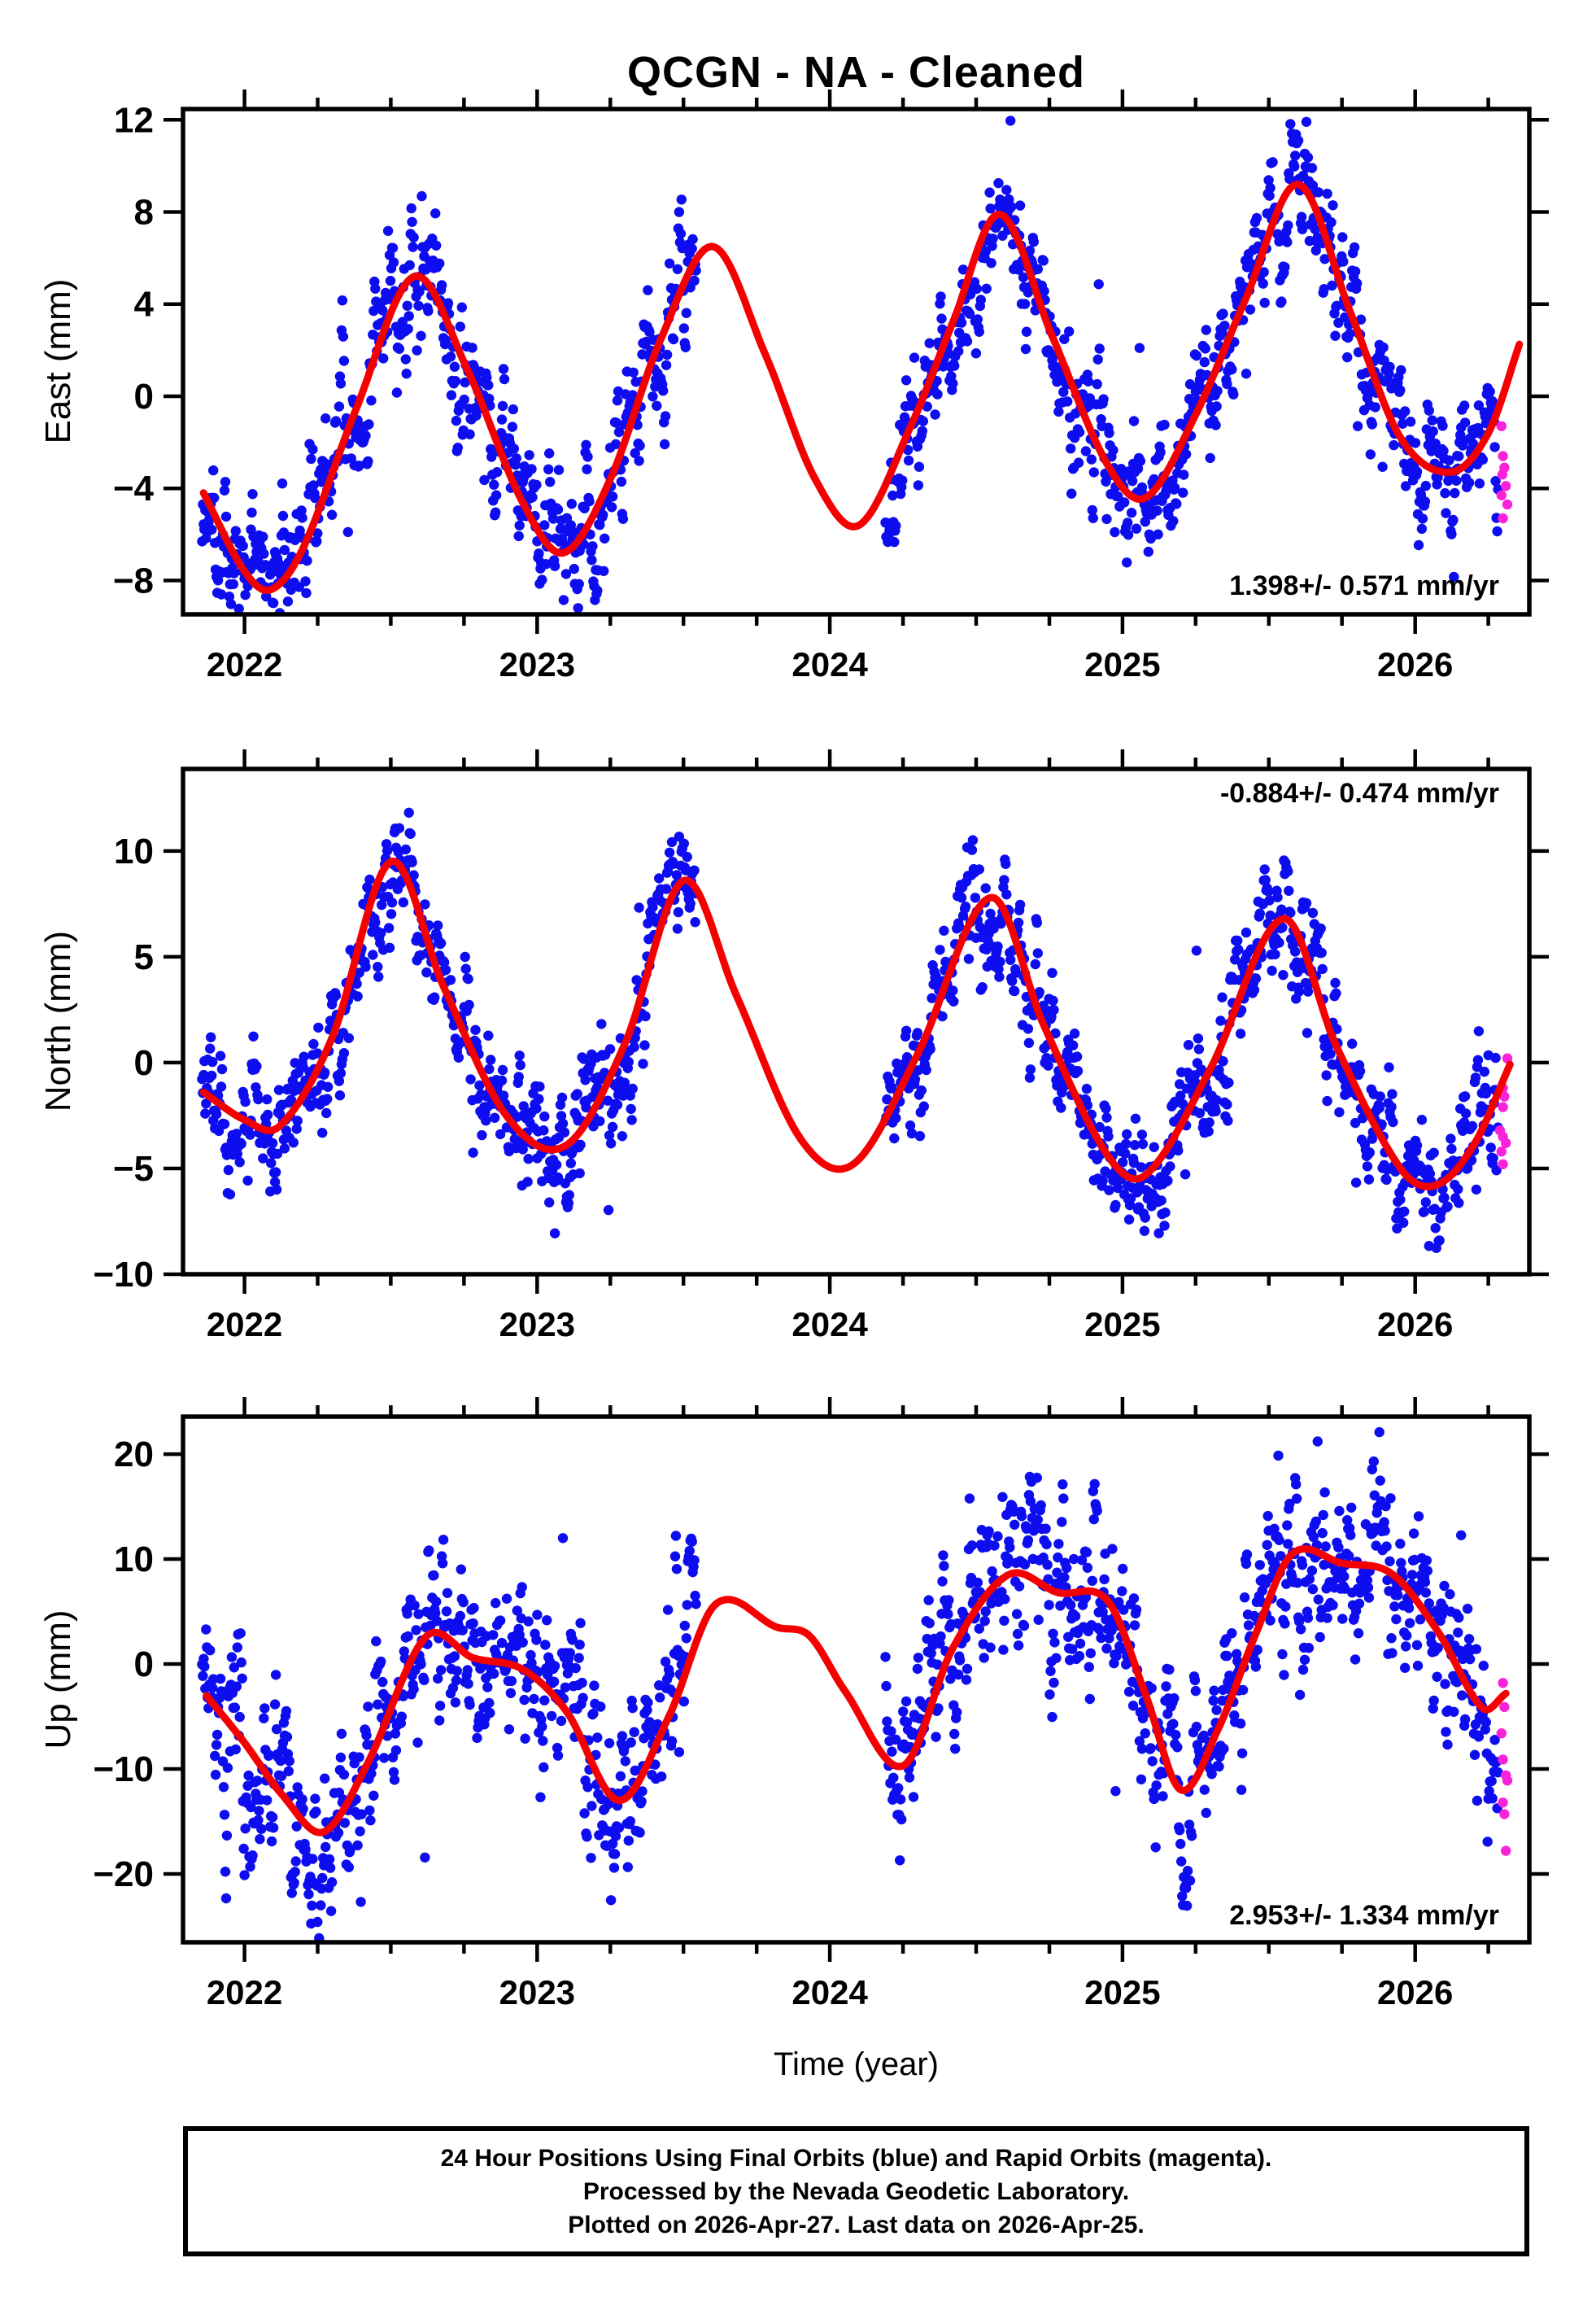  What do you see at coordinates (1359, 793) in the screenshot?
I see `north-trend-annotation: -0.884+/- 0.474 mm/yr` at bounding box center [1359, 793].